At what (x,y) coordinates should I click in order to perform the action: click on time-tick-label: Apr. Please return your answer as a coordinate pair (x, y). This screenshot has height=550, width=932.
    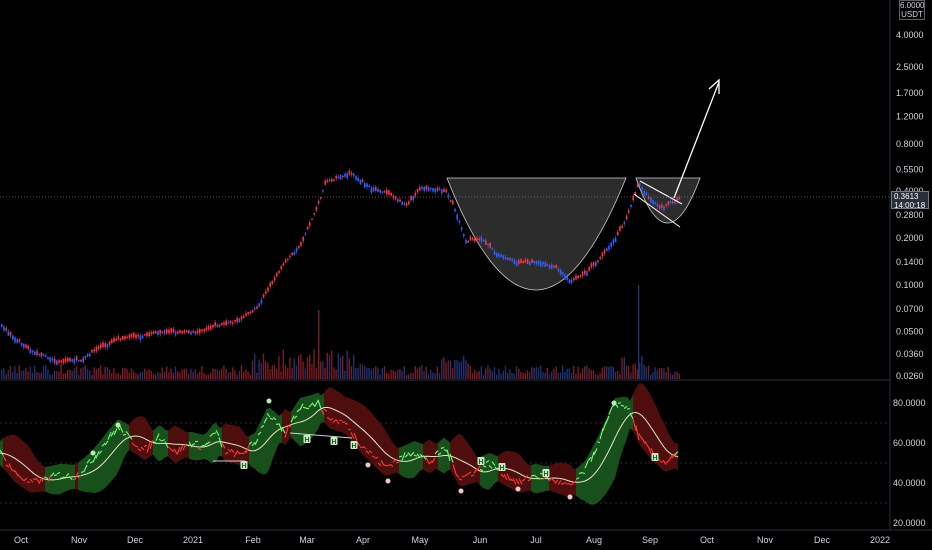
    Looking at the image, I should click on (363, 540).